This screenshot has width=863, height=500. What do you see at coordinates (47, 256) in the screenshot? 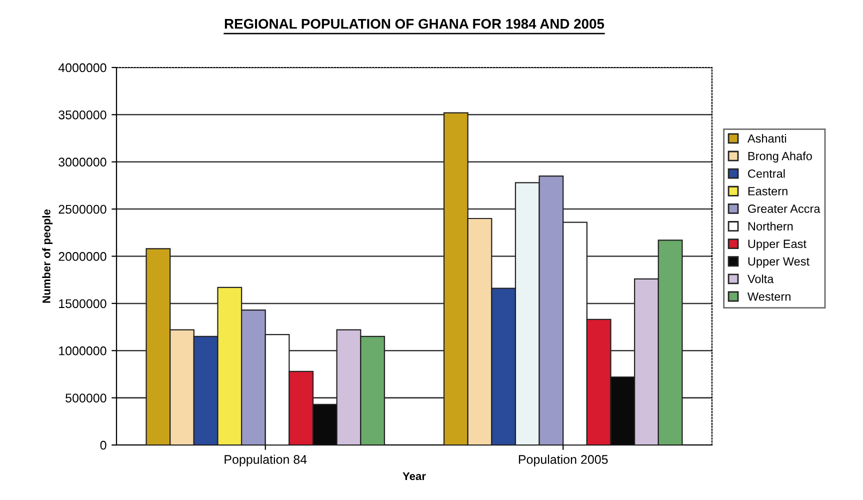
I see `y-axis-title: Number of people` at bounding box center [47, 256].